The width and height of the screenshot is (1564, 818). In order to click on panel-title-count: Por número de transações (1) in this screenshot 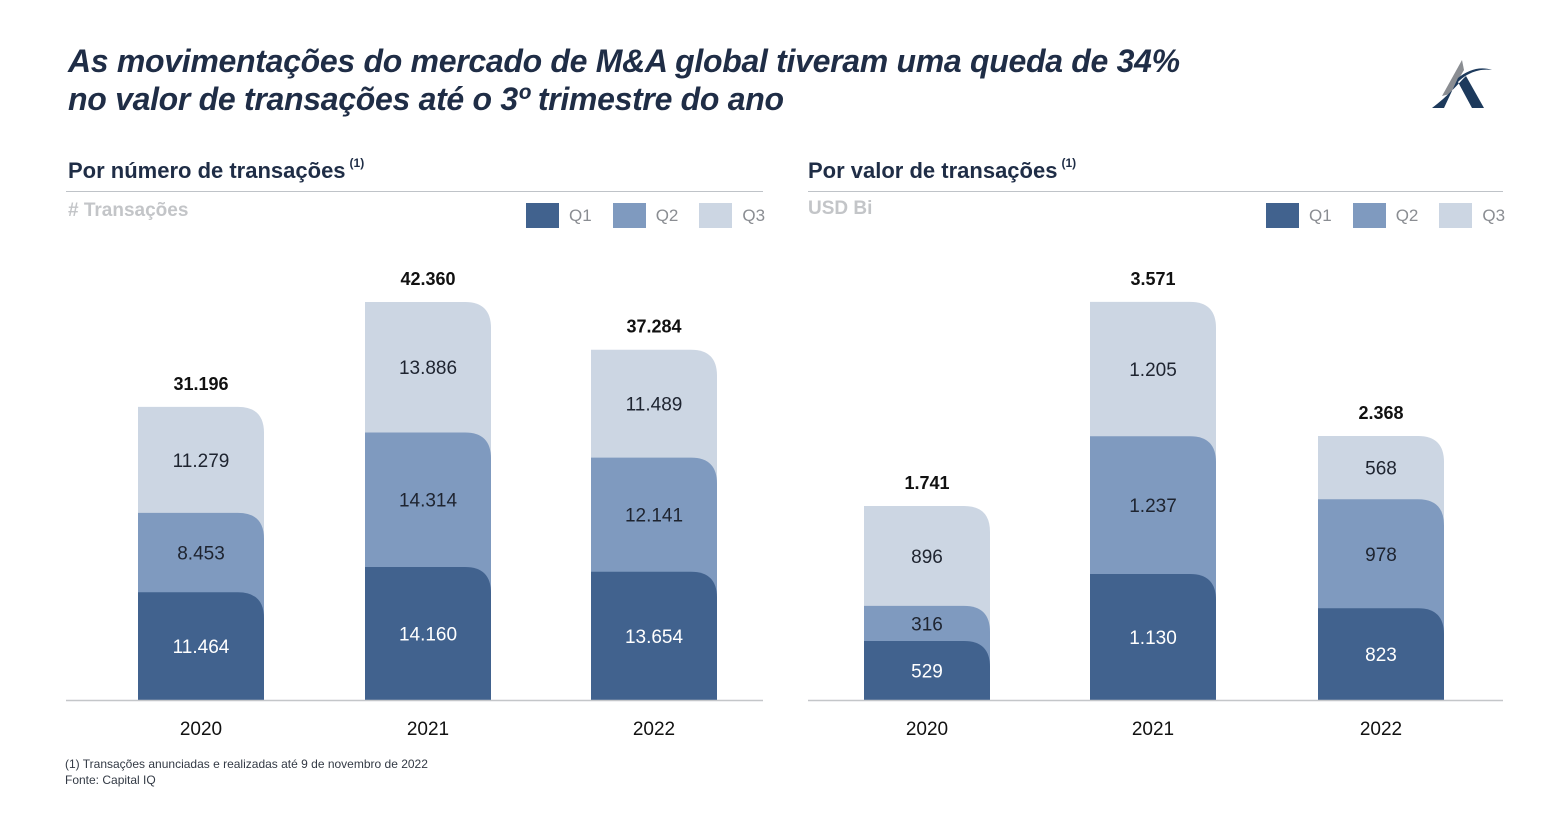, I will do `click(216, 170)`.